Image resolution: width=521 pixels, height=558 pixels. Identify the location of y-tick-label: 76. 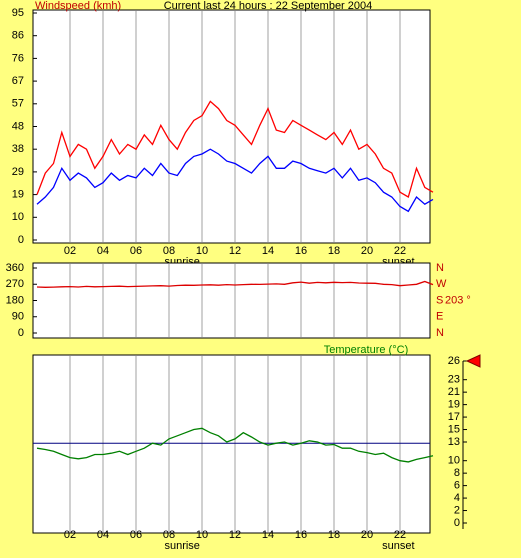
(18, 58).